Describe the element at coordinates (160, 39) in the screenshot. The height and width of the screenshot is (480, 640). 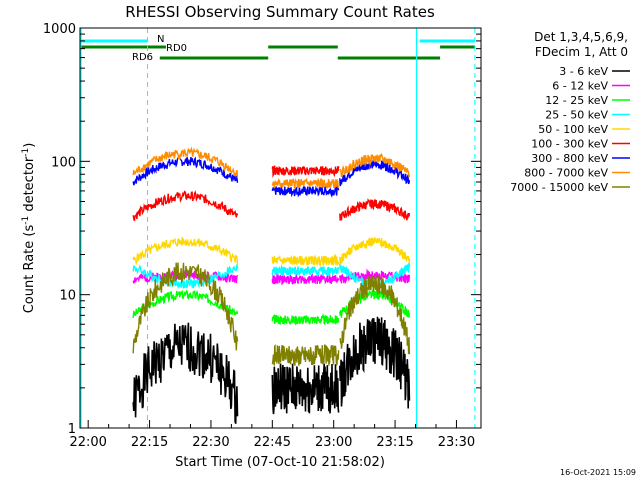
I see `attenuator-label-n: N` at that location.